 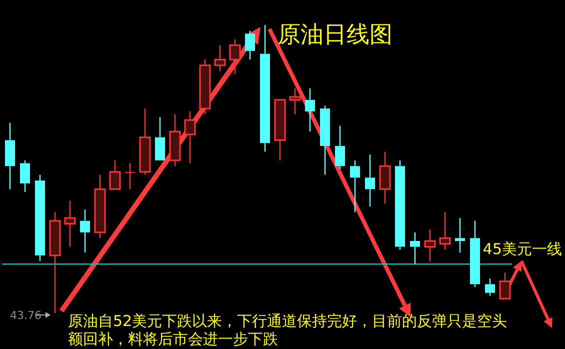 What do you see at coordinates (335, 35) in the screenshot?
I see `chart-title: 原油日线图` at bounding box center [335, 35].